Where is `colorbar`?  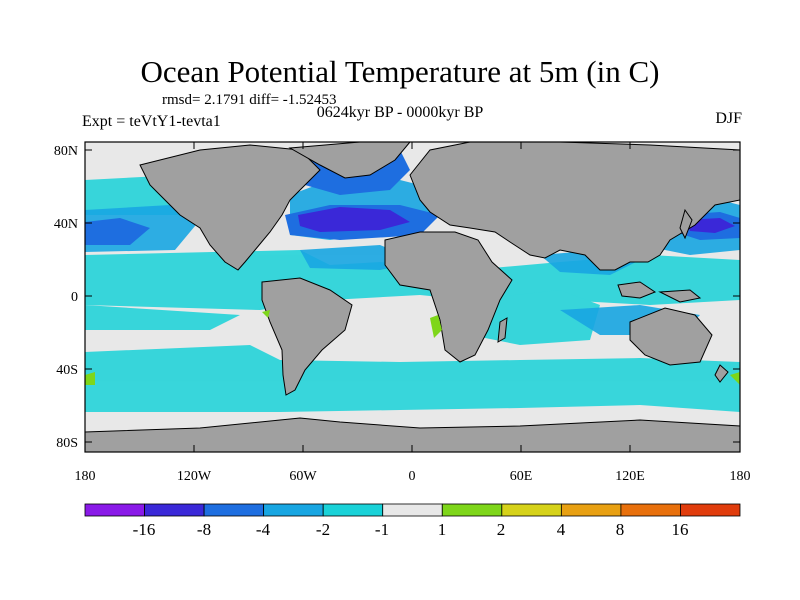
colorbar is located at coordinates (412, 510).